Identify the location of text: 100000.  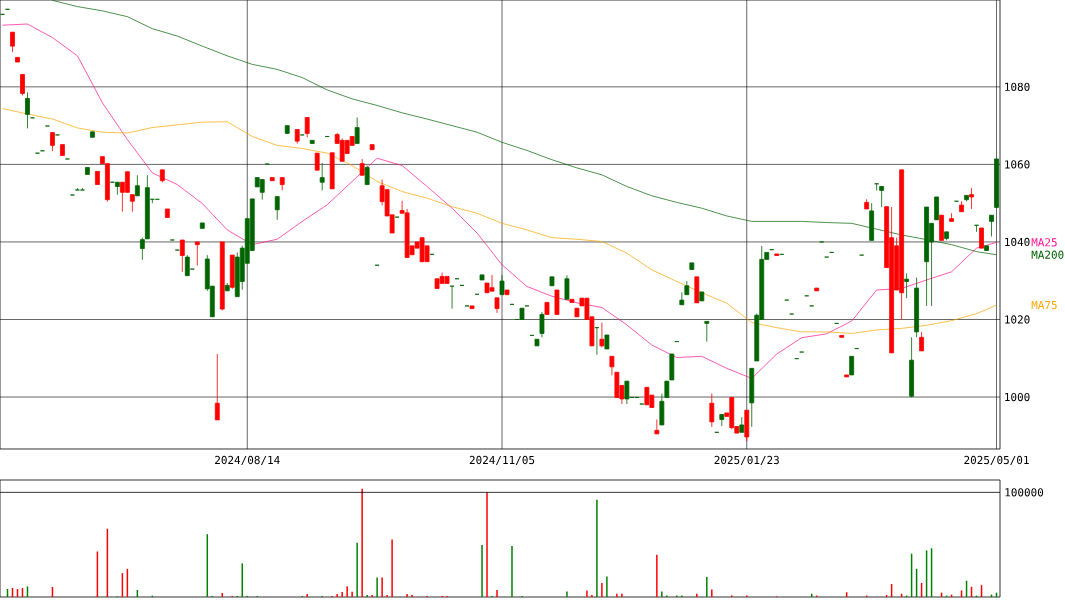
(1024, 492).